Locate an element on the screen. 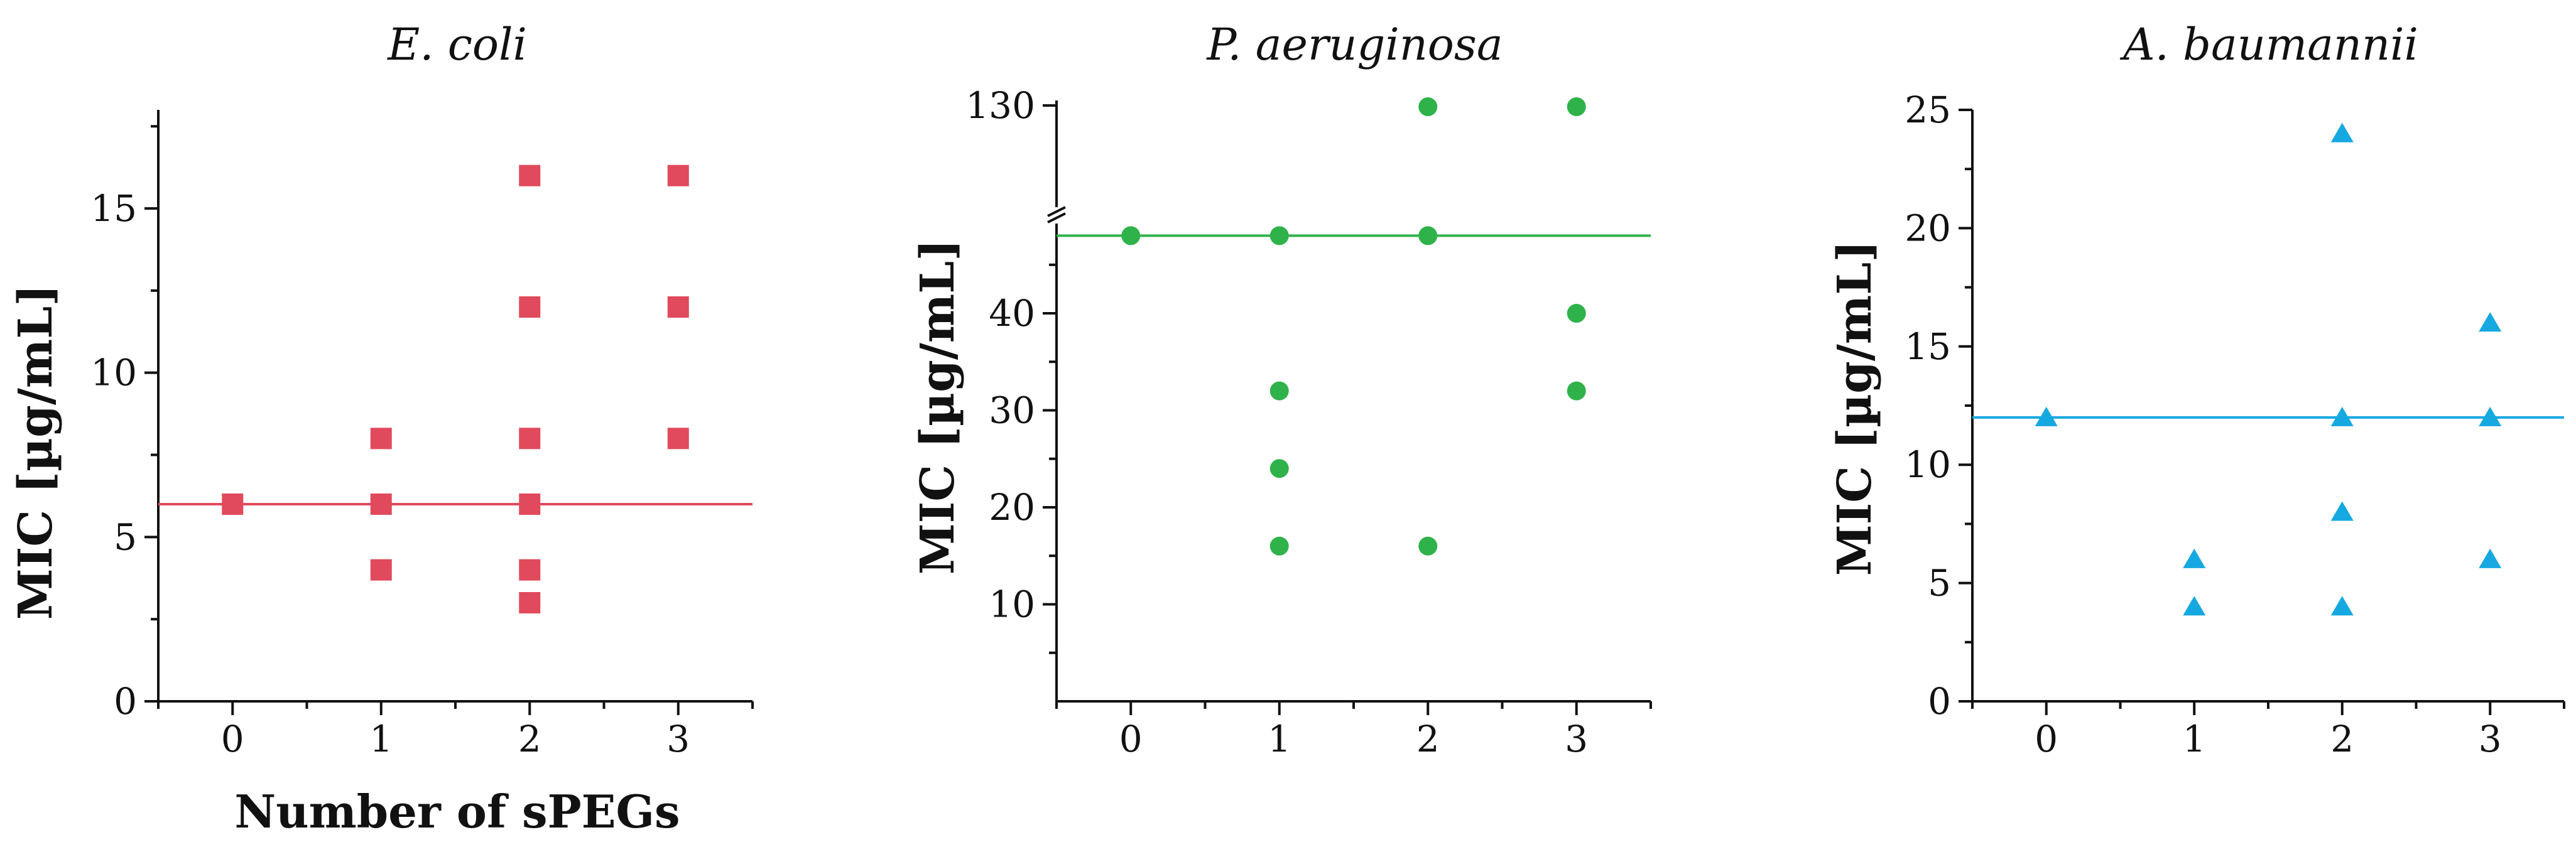 This screenshot has height=852, width=2576. y-tick-label: 25 is located at coordinates (1928, 110).